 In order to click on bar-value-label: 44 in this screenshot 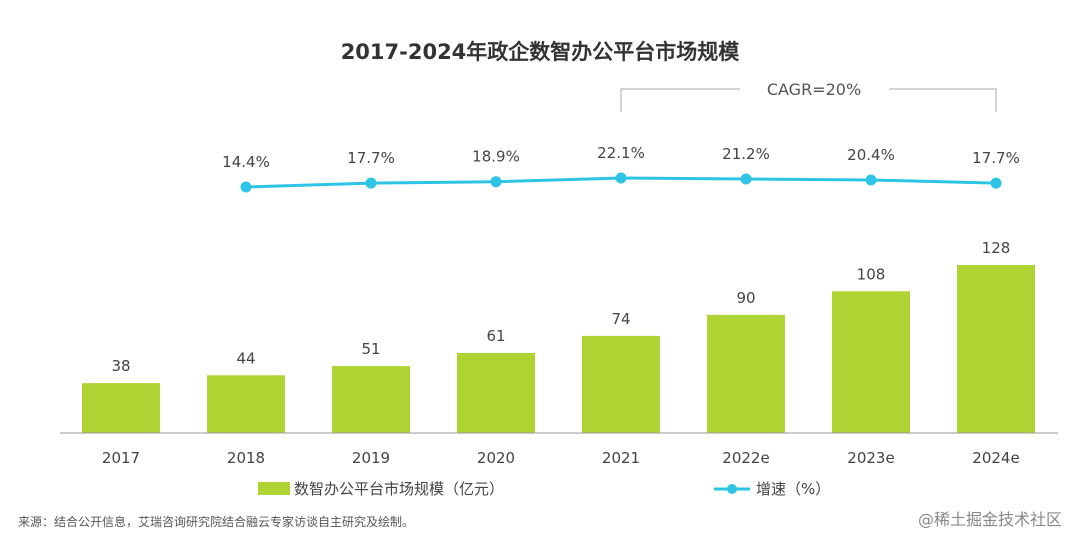, I will do `click(245, 358)`.